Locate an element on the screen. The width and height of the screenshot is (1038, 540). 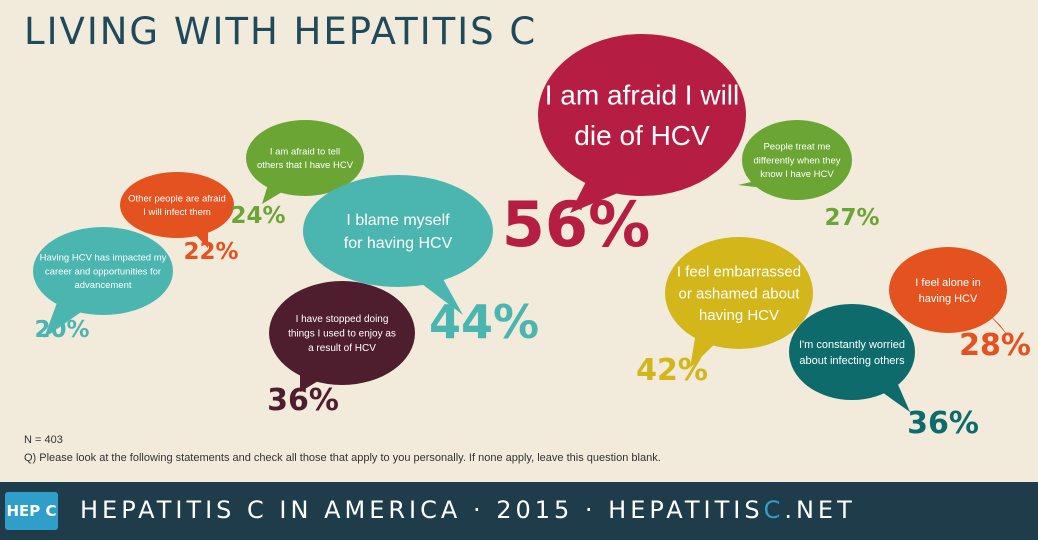
percent-label: 56% is located at coordinates (576, 224).